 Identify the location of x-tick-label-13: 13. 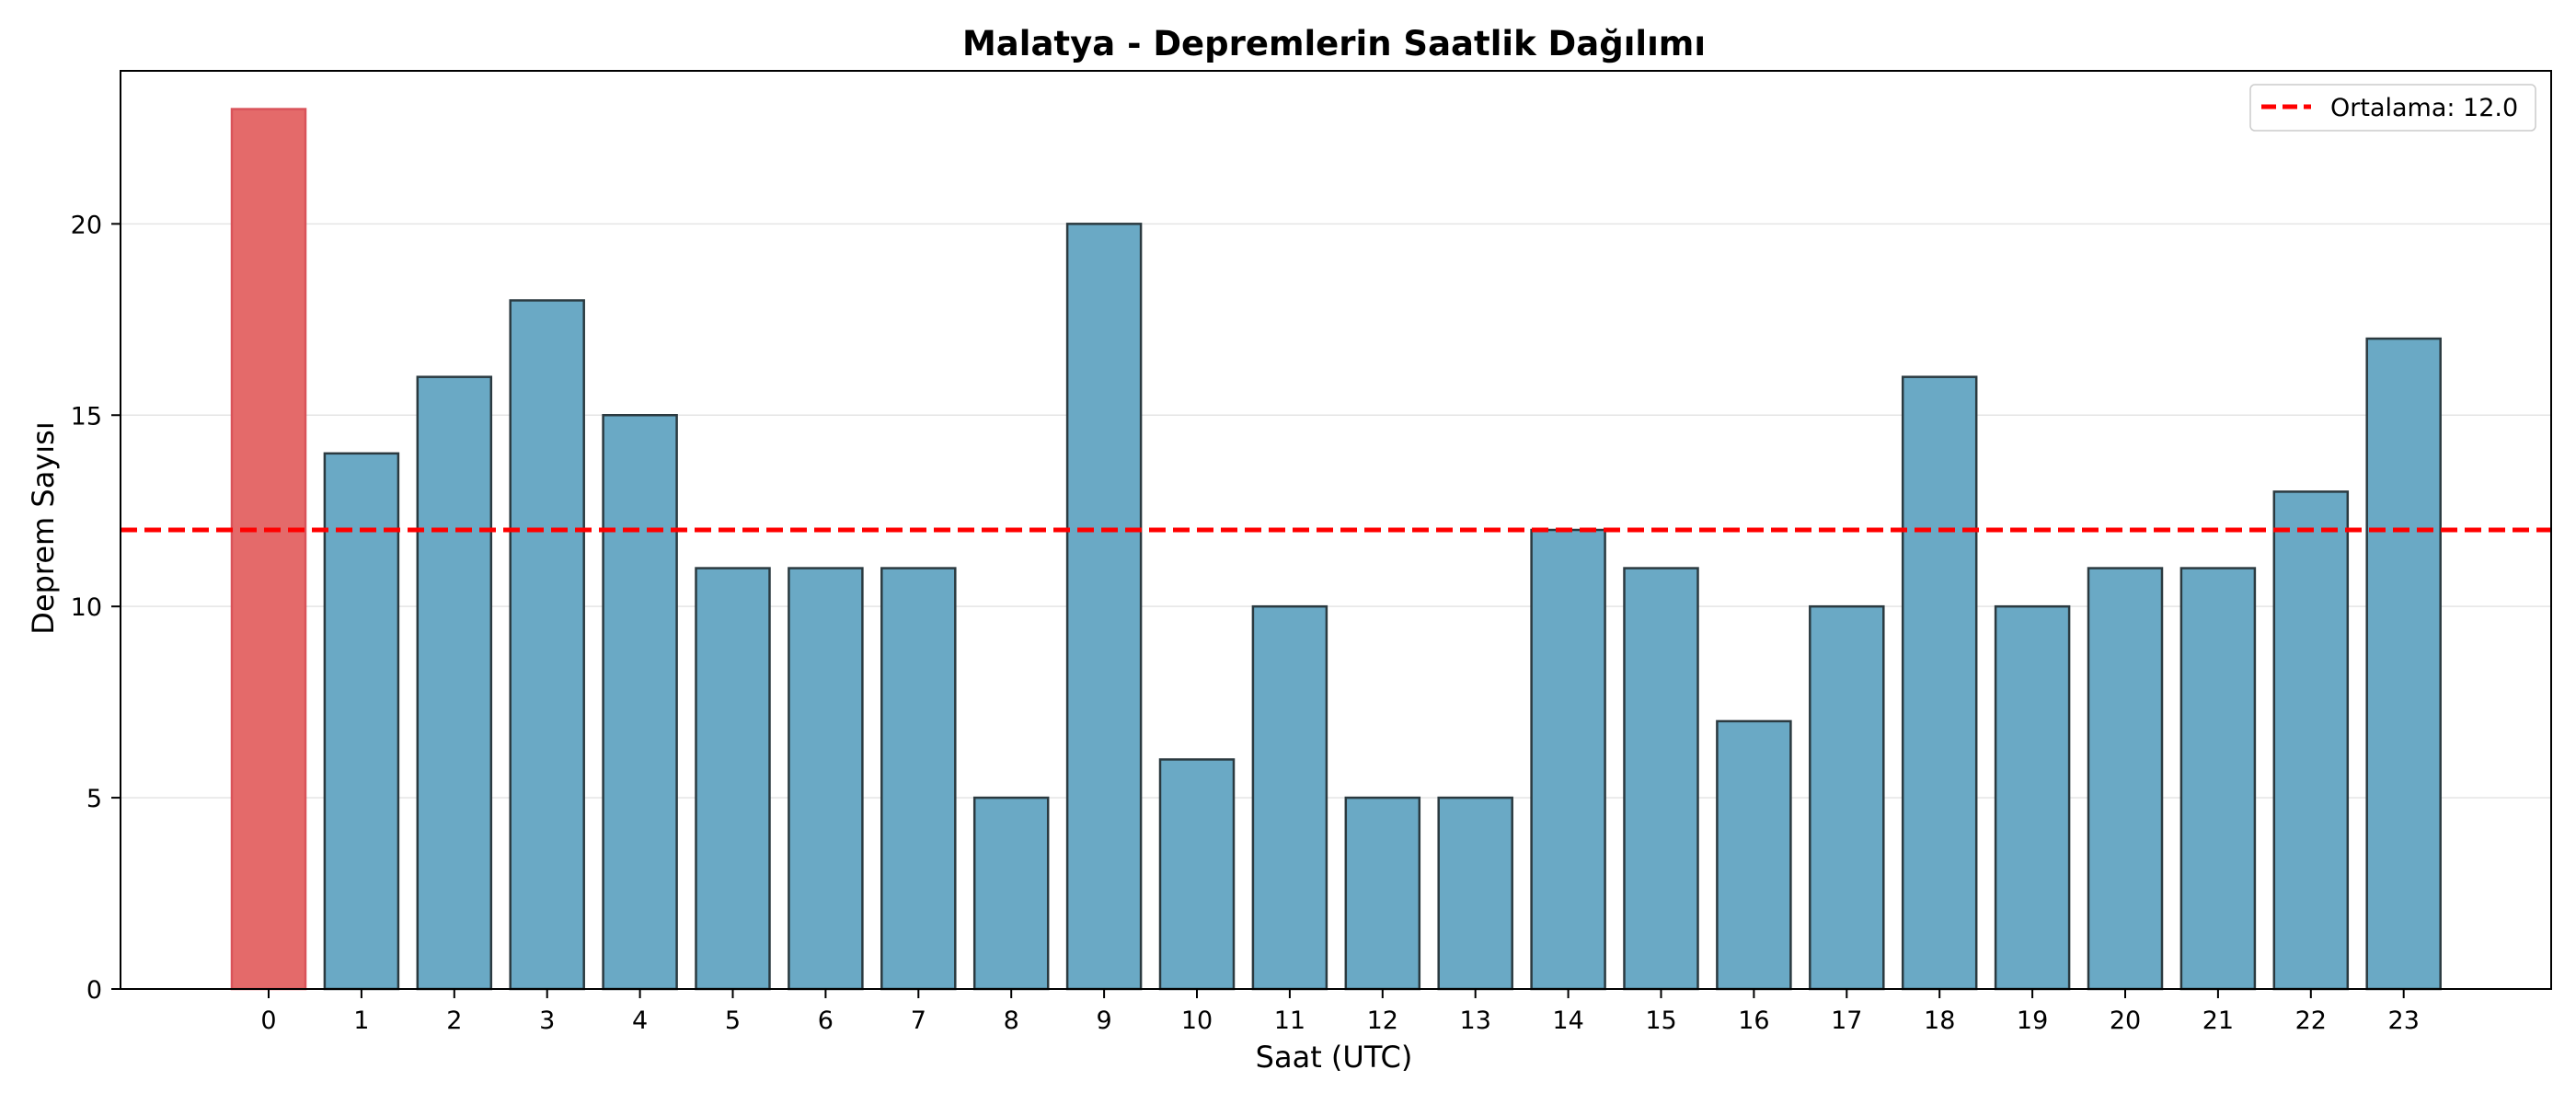
(1475, 1020).